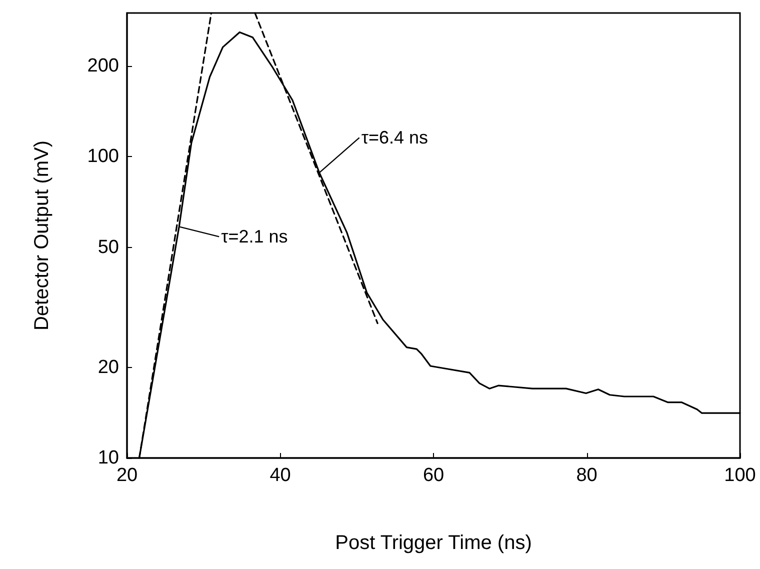 The height and width of the screenshot is (569, 760). What do you see at coordinates (103, 66) in the screenshot?
I see `y-tick-label: 200` at bounding box center [103, 66].